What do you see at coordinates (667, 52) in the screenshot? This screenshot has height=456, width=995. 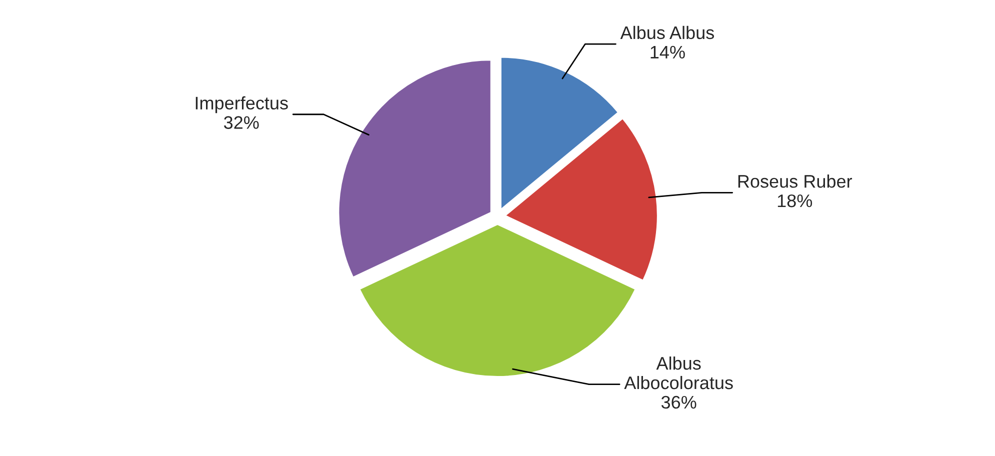 I see `data-label: 14%` at bounding box center [667, 52].